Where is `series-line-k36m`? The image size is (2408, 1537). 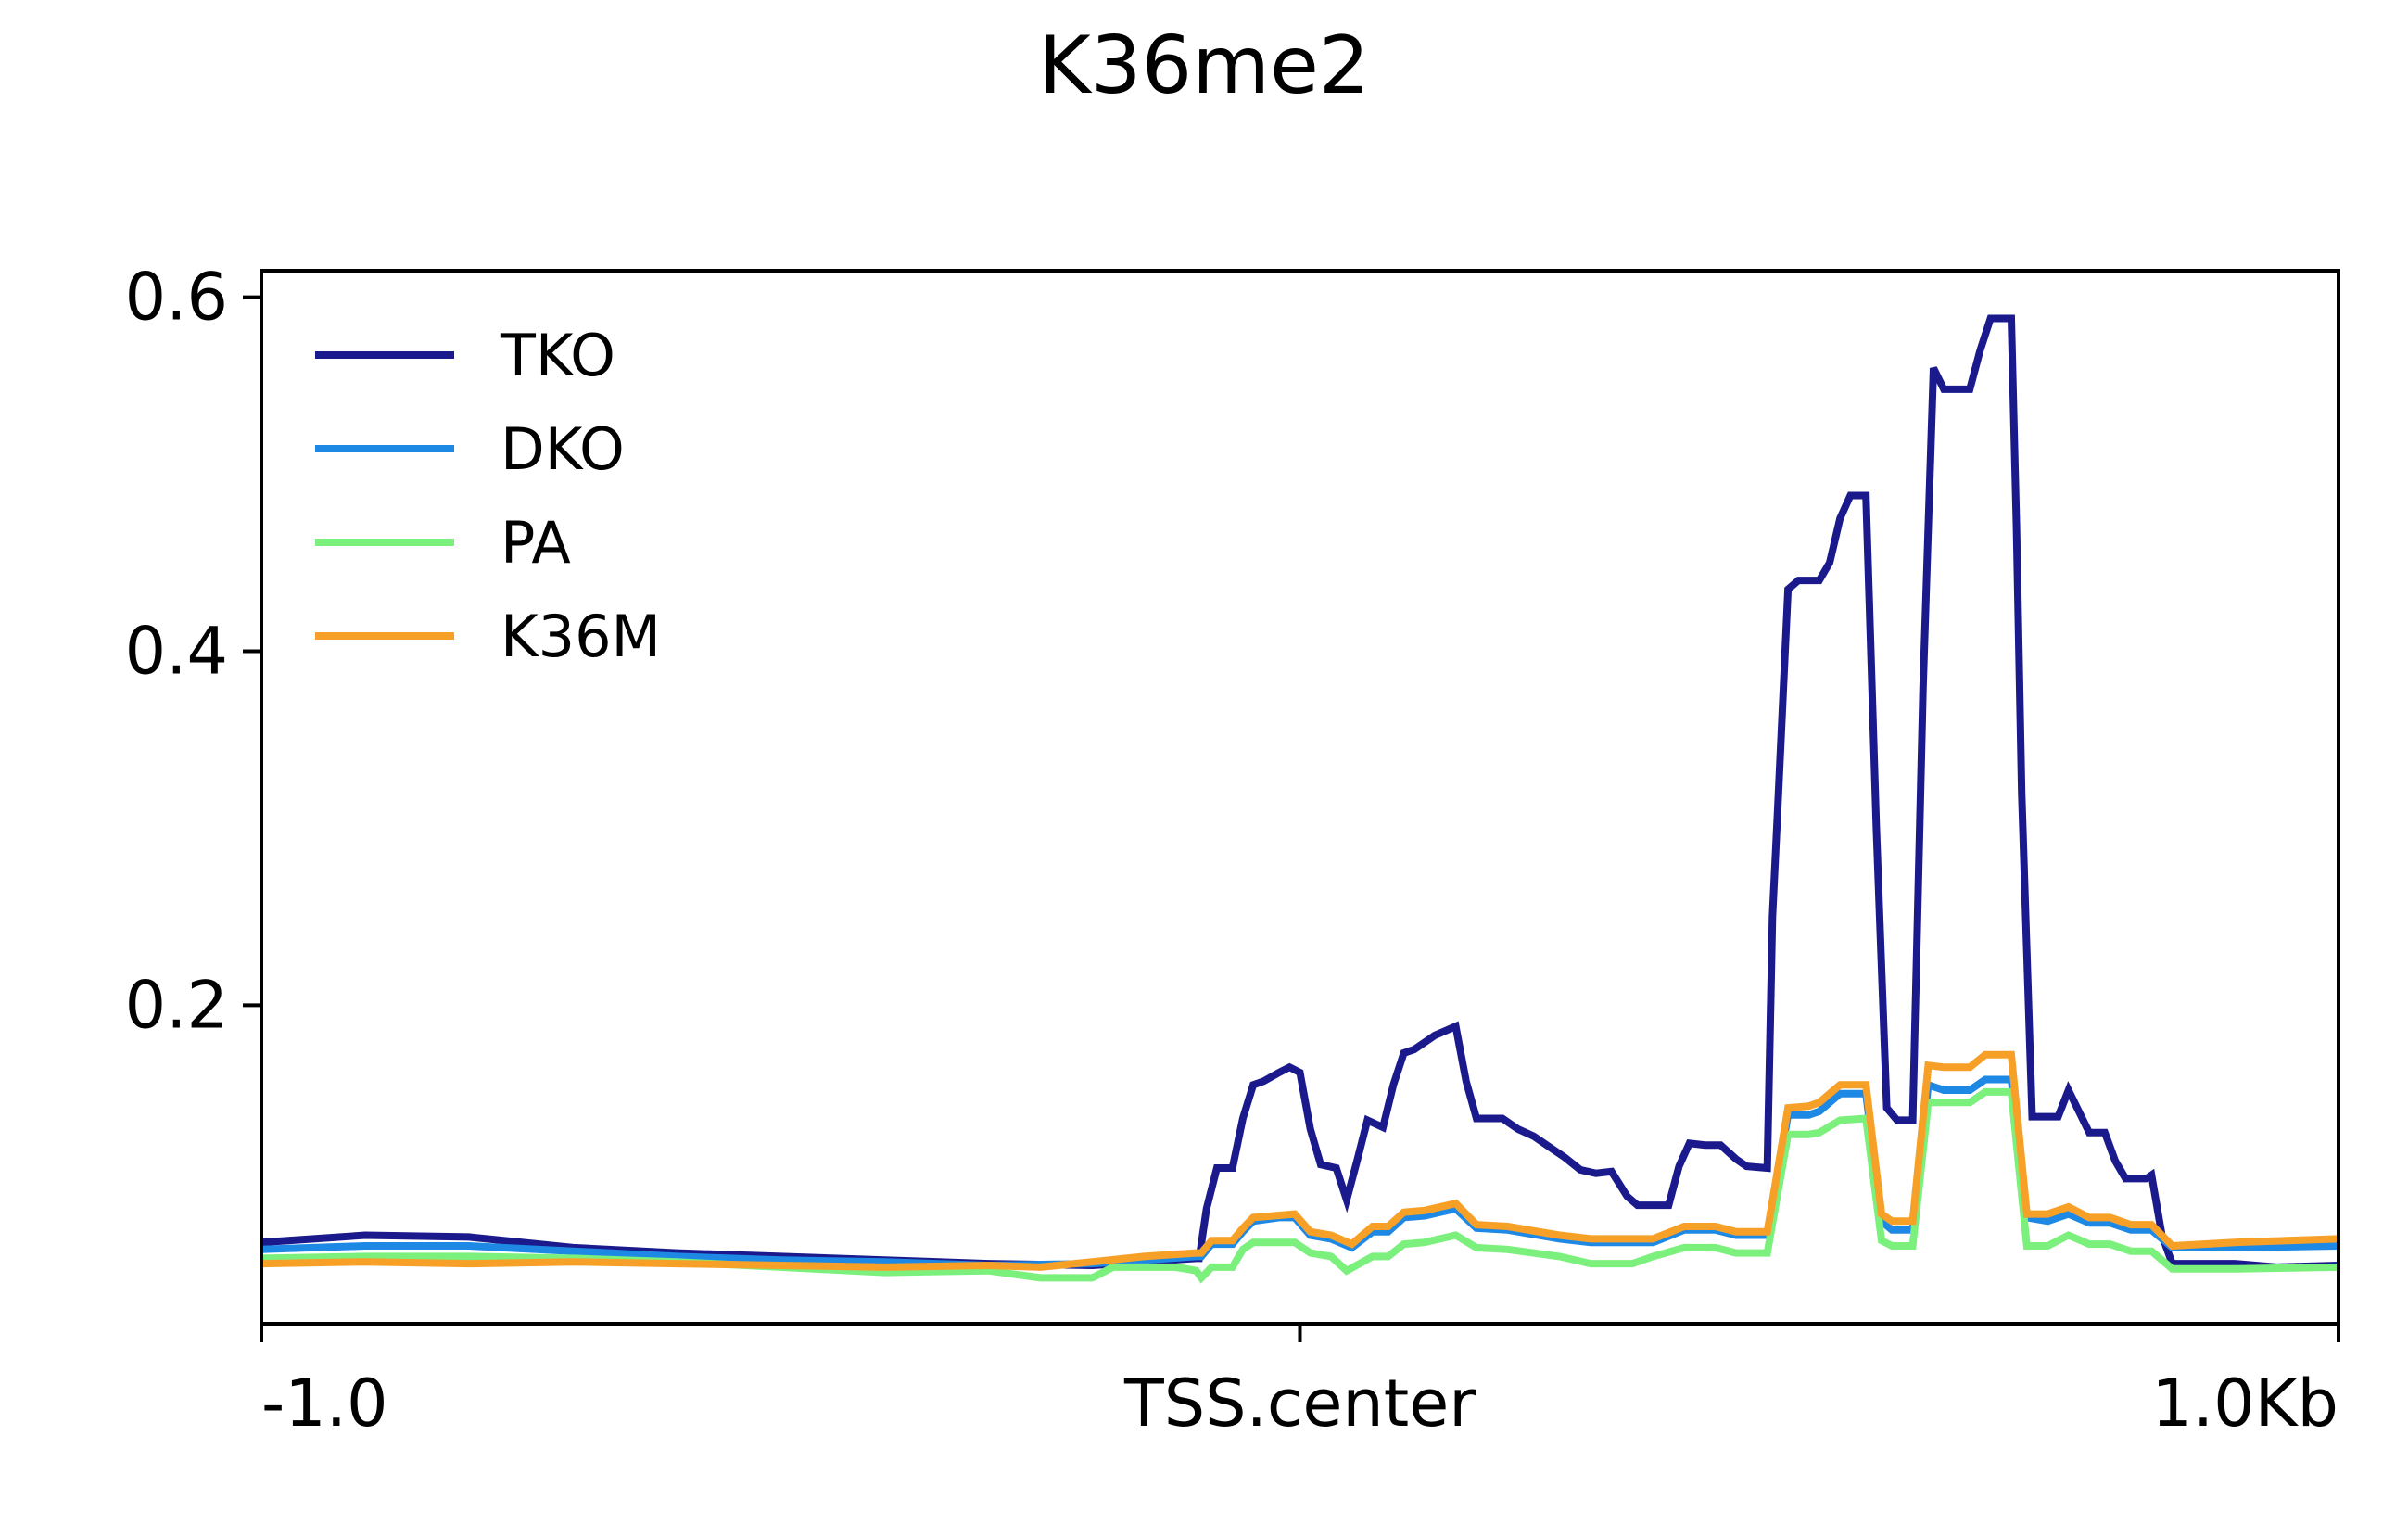
series-line-k36m is located at coordinates (1299, 1160).